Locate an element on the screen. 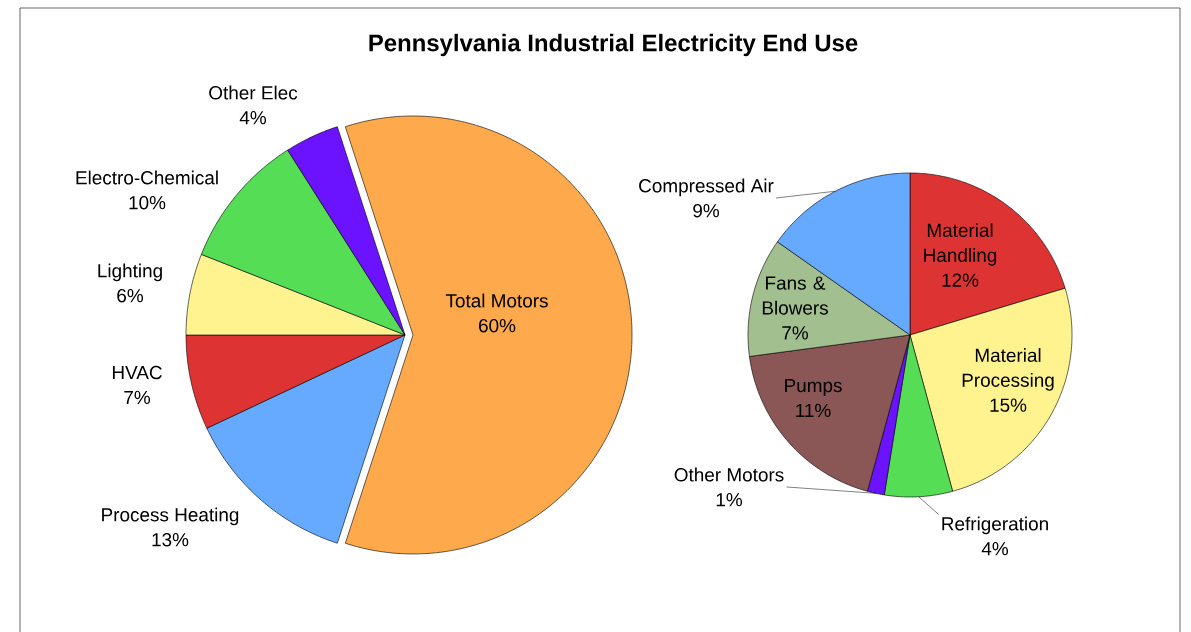 This screenshot has width=1191, height=632. slice-label: Electro-Chemical is located at coordinates (147, 177).